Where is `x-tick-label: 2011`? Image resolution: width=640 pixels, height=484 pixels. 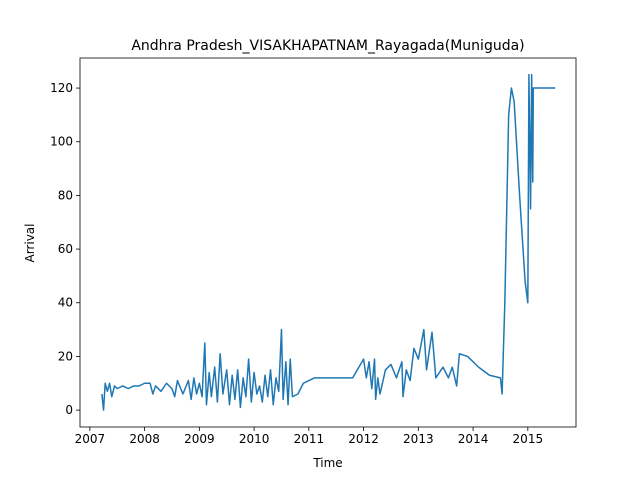 x-tick-label: 2011 is located at coordinates (309, 439).